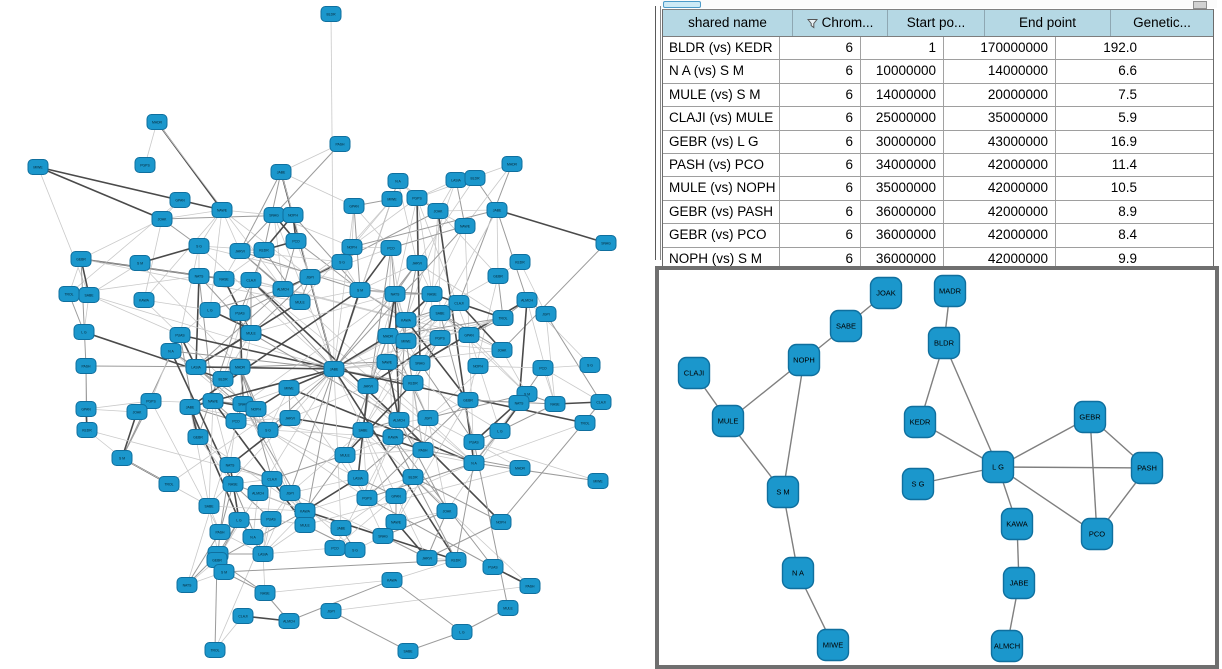 The image size is (1222, 669). I want to click on table-cell: 10000000, so click(902, 71).